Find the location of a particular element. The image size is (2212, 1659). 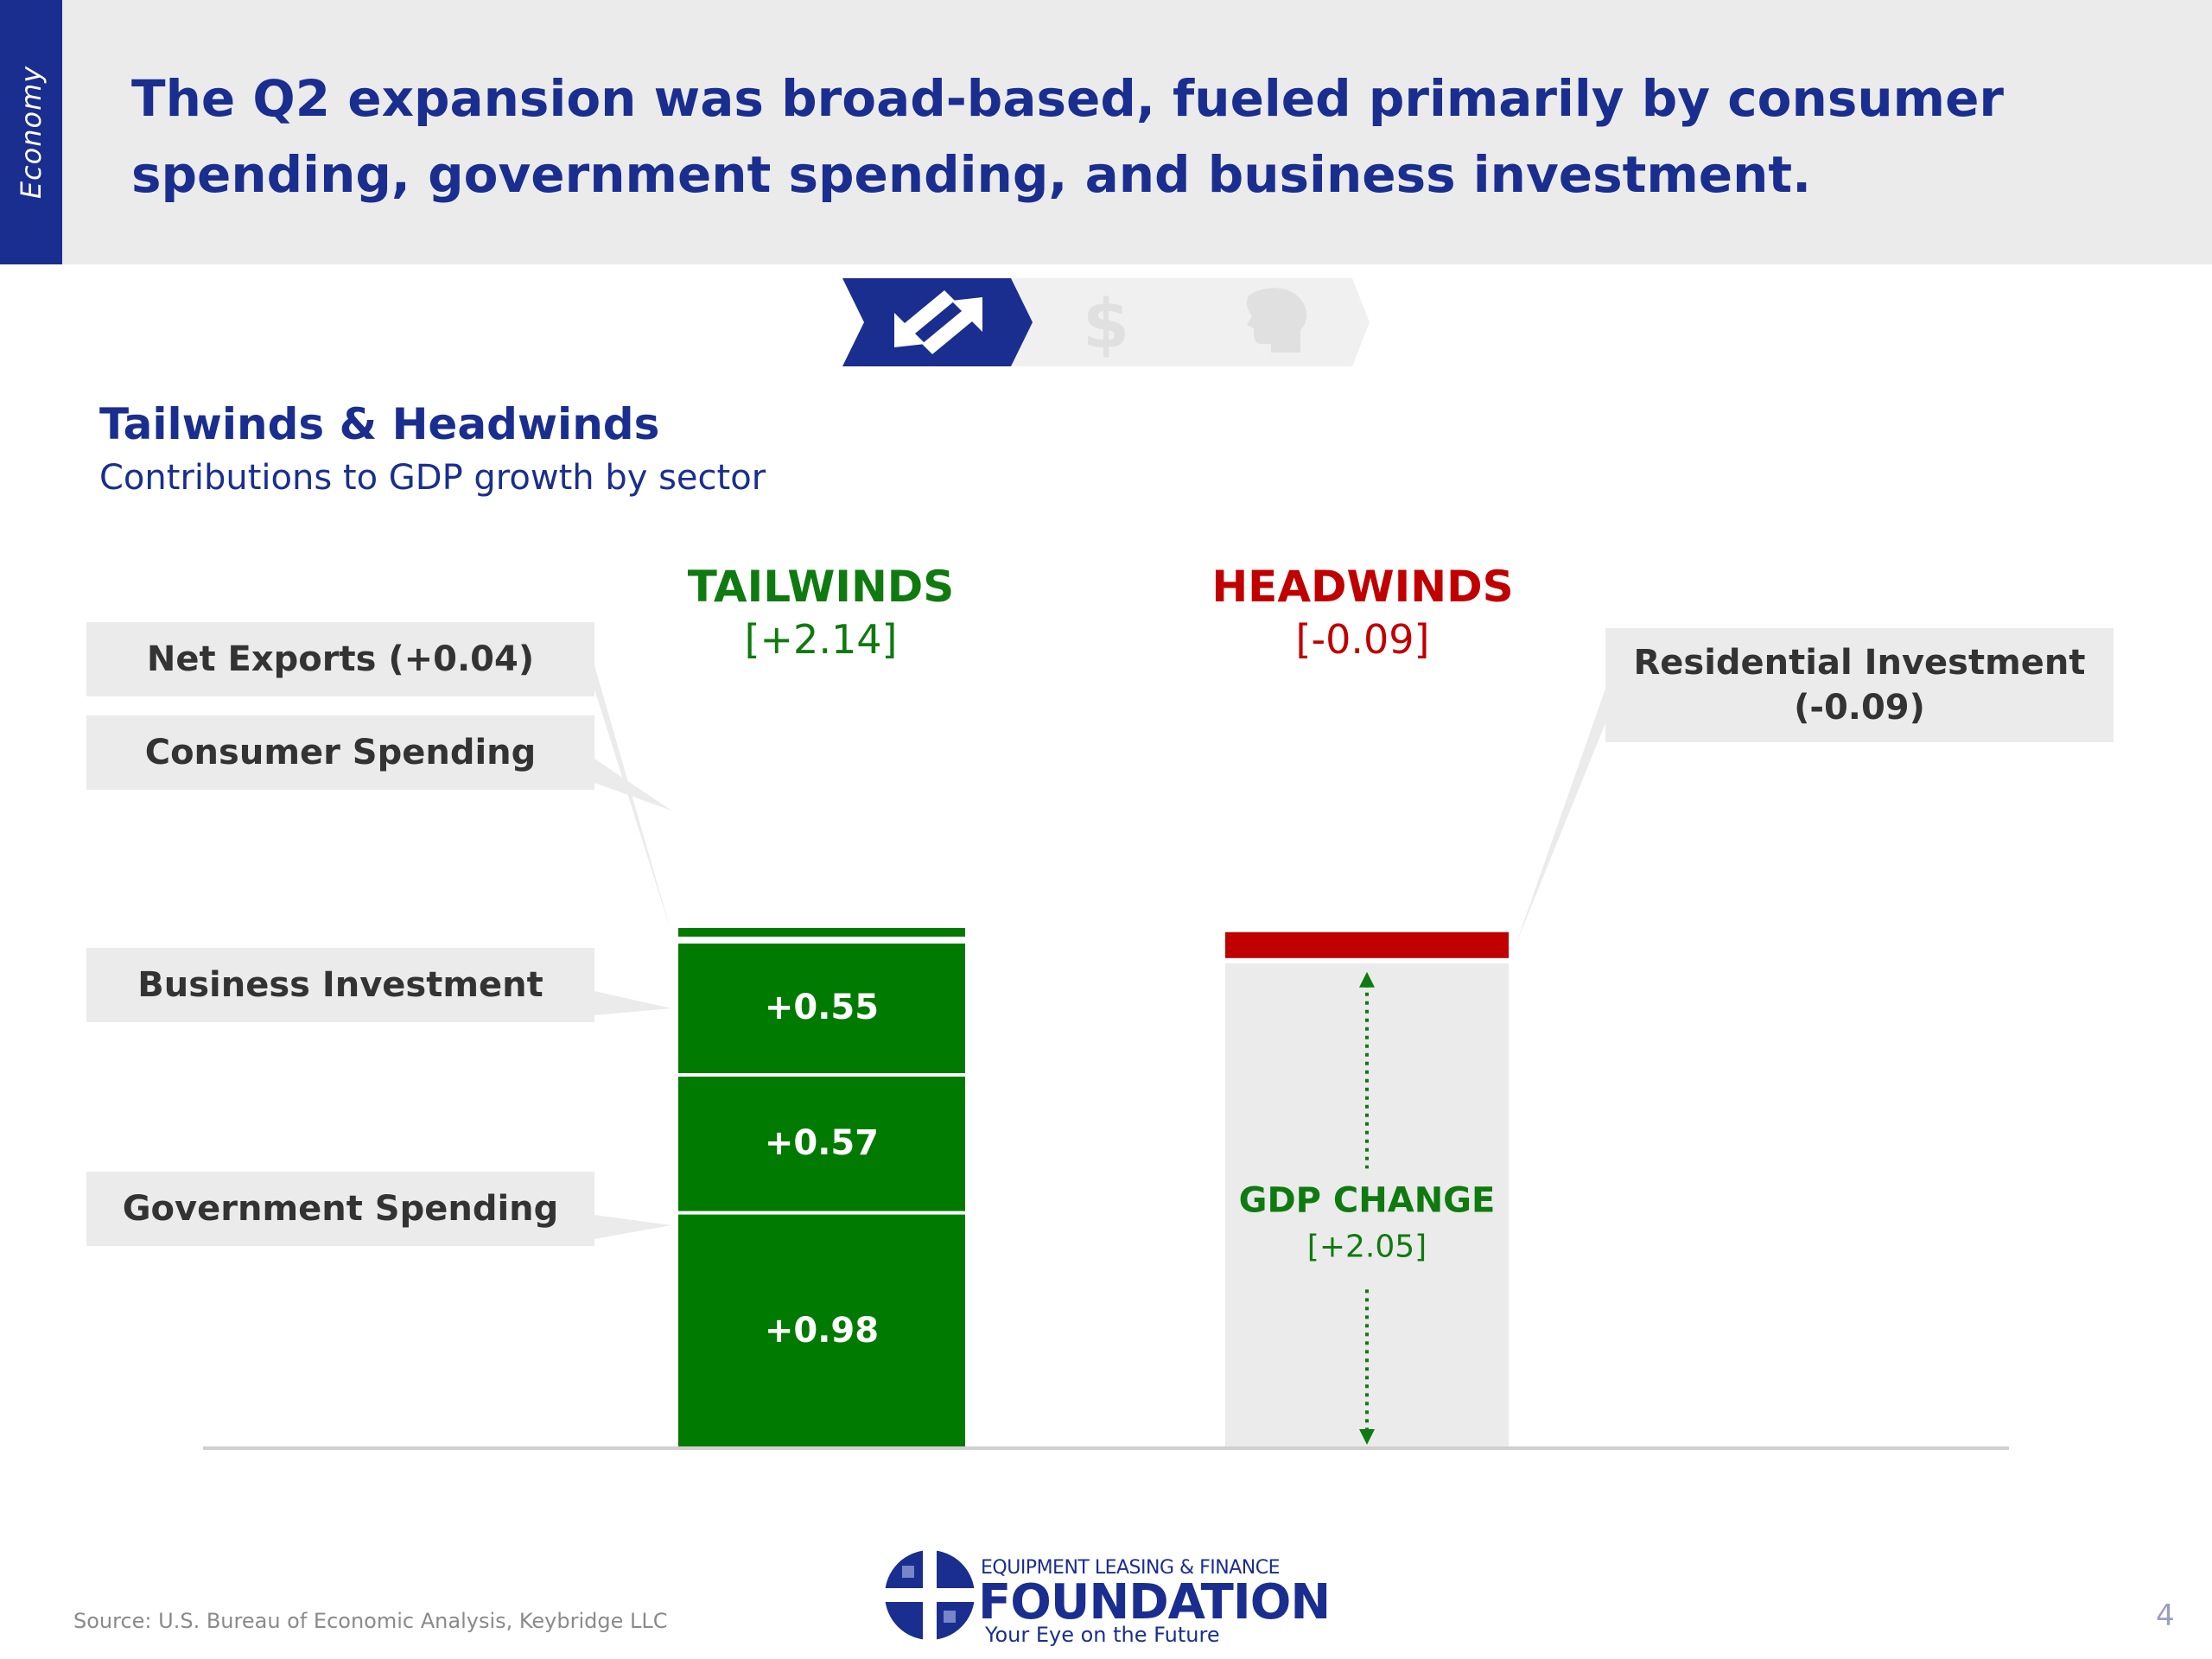

callout-residential-investment: Residential Investment (-0.09) is located at coordinates (1859, 685).